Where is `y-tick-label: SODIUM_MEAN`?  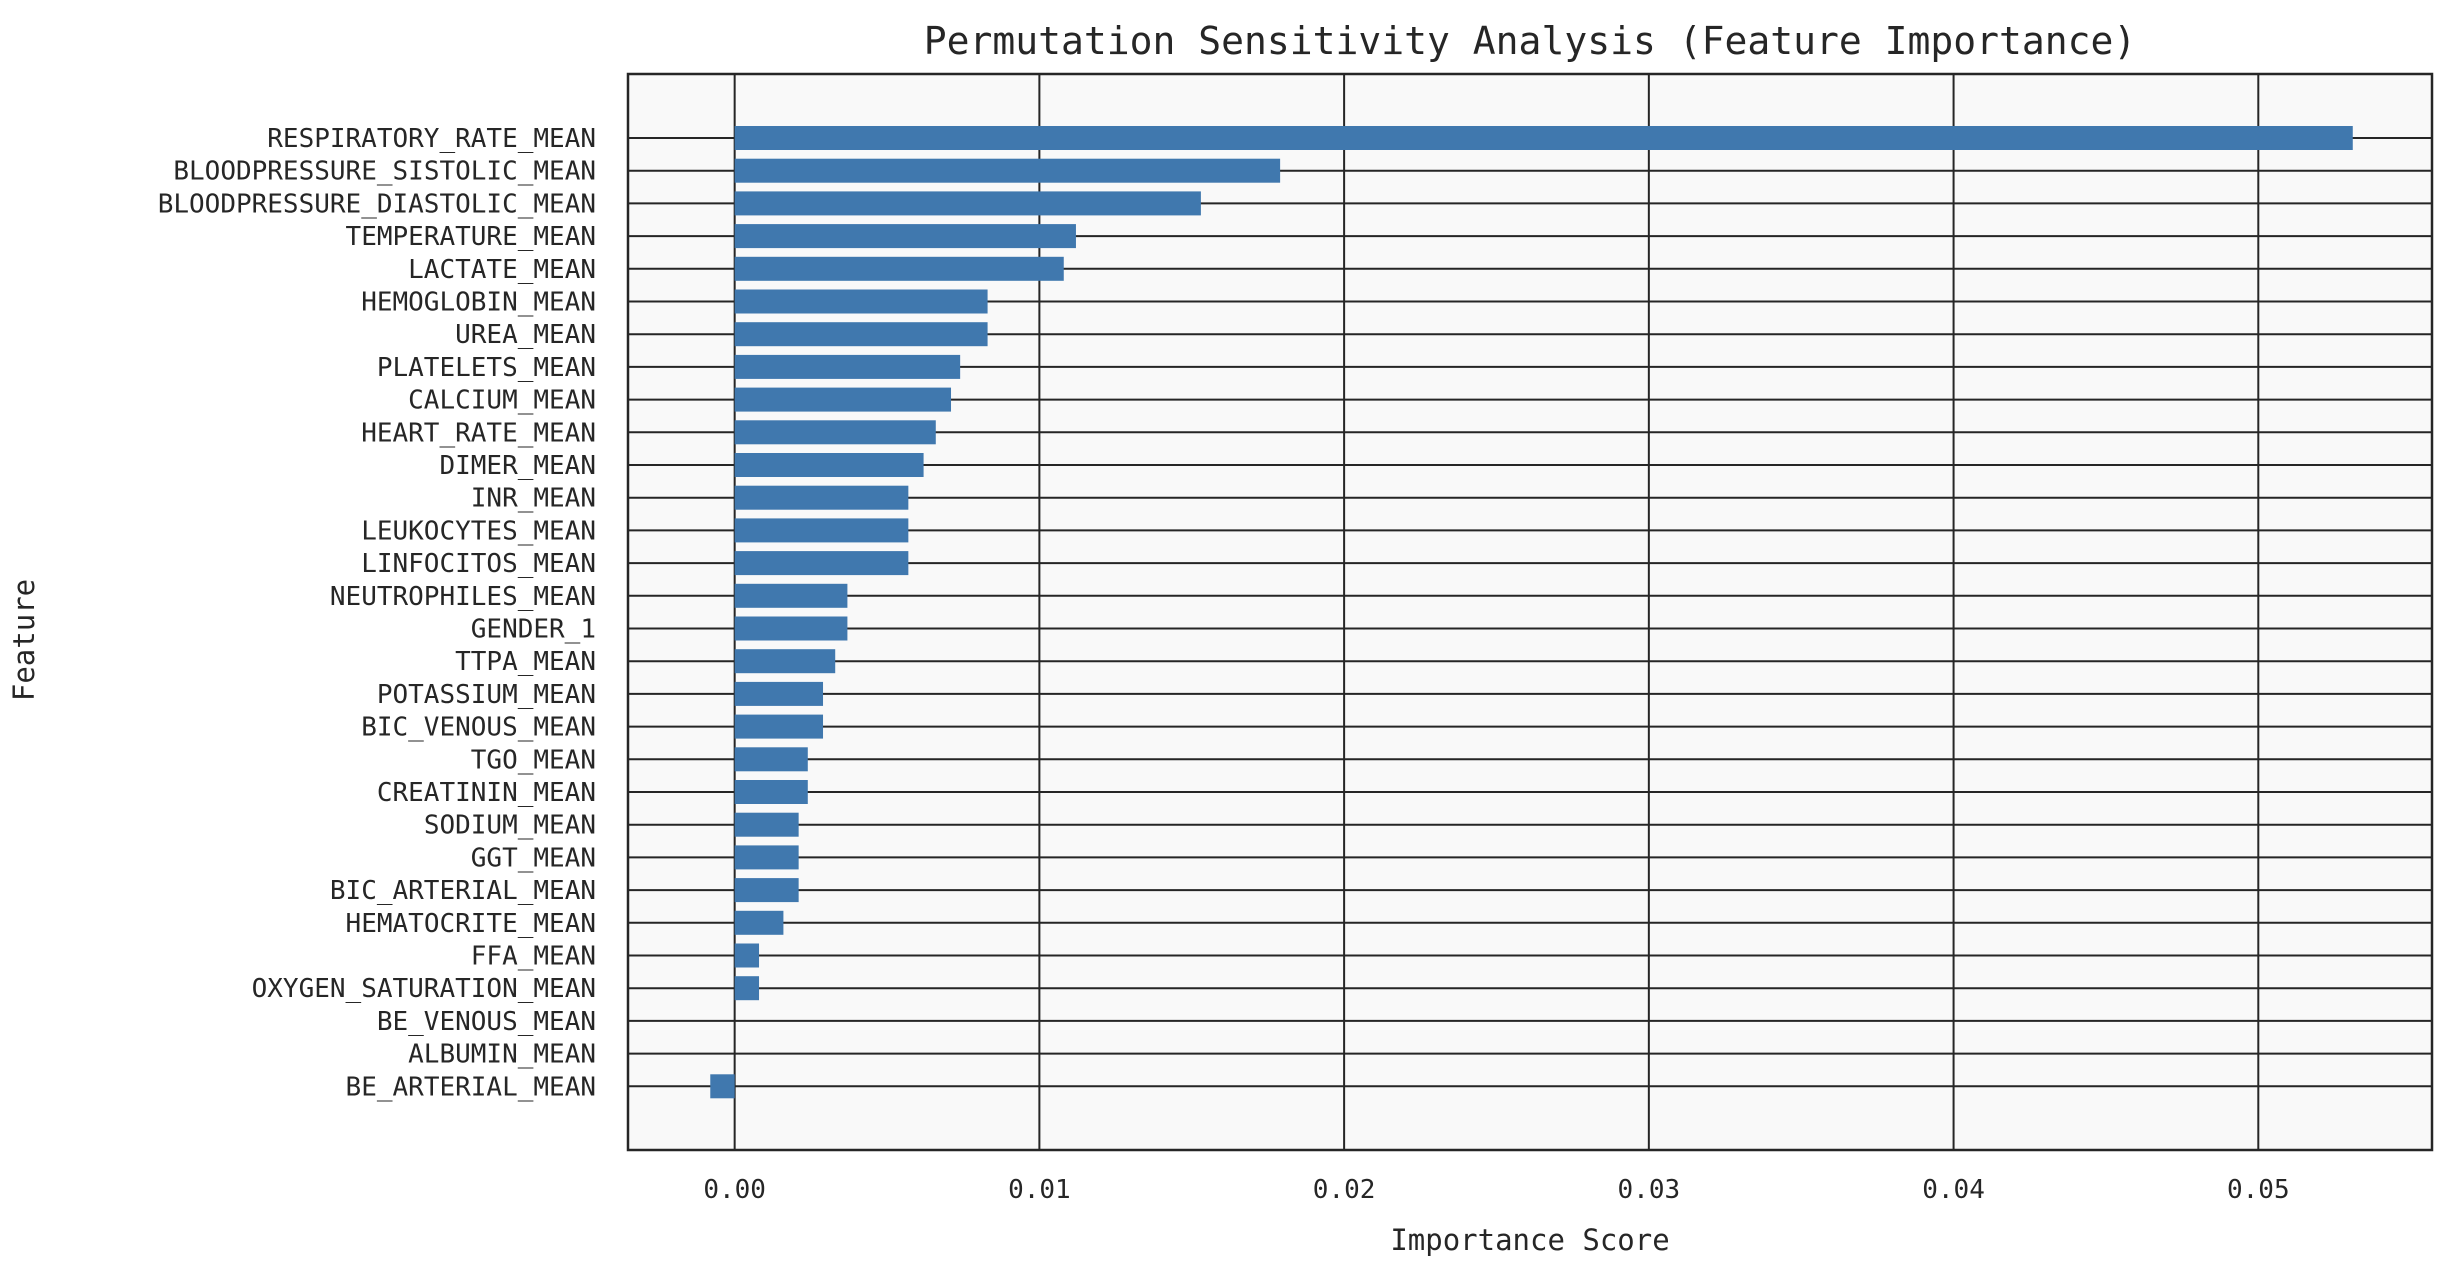 y-tick-label: SODIUM_MEAN is located at coordinates (510, 826).